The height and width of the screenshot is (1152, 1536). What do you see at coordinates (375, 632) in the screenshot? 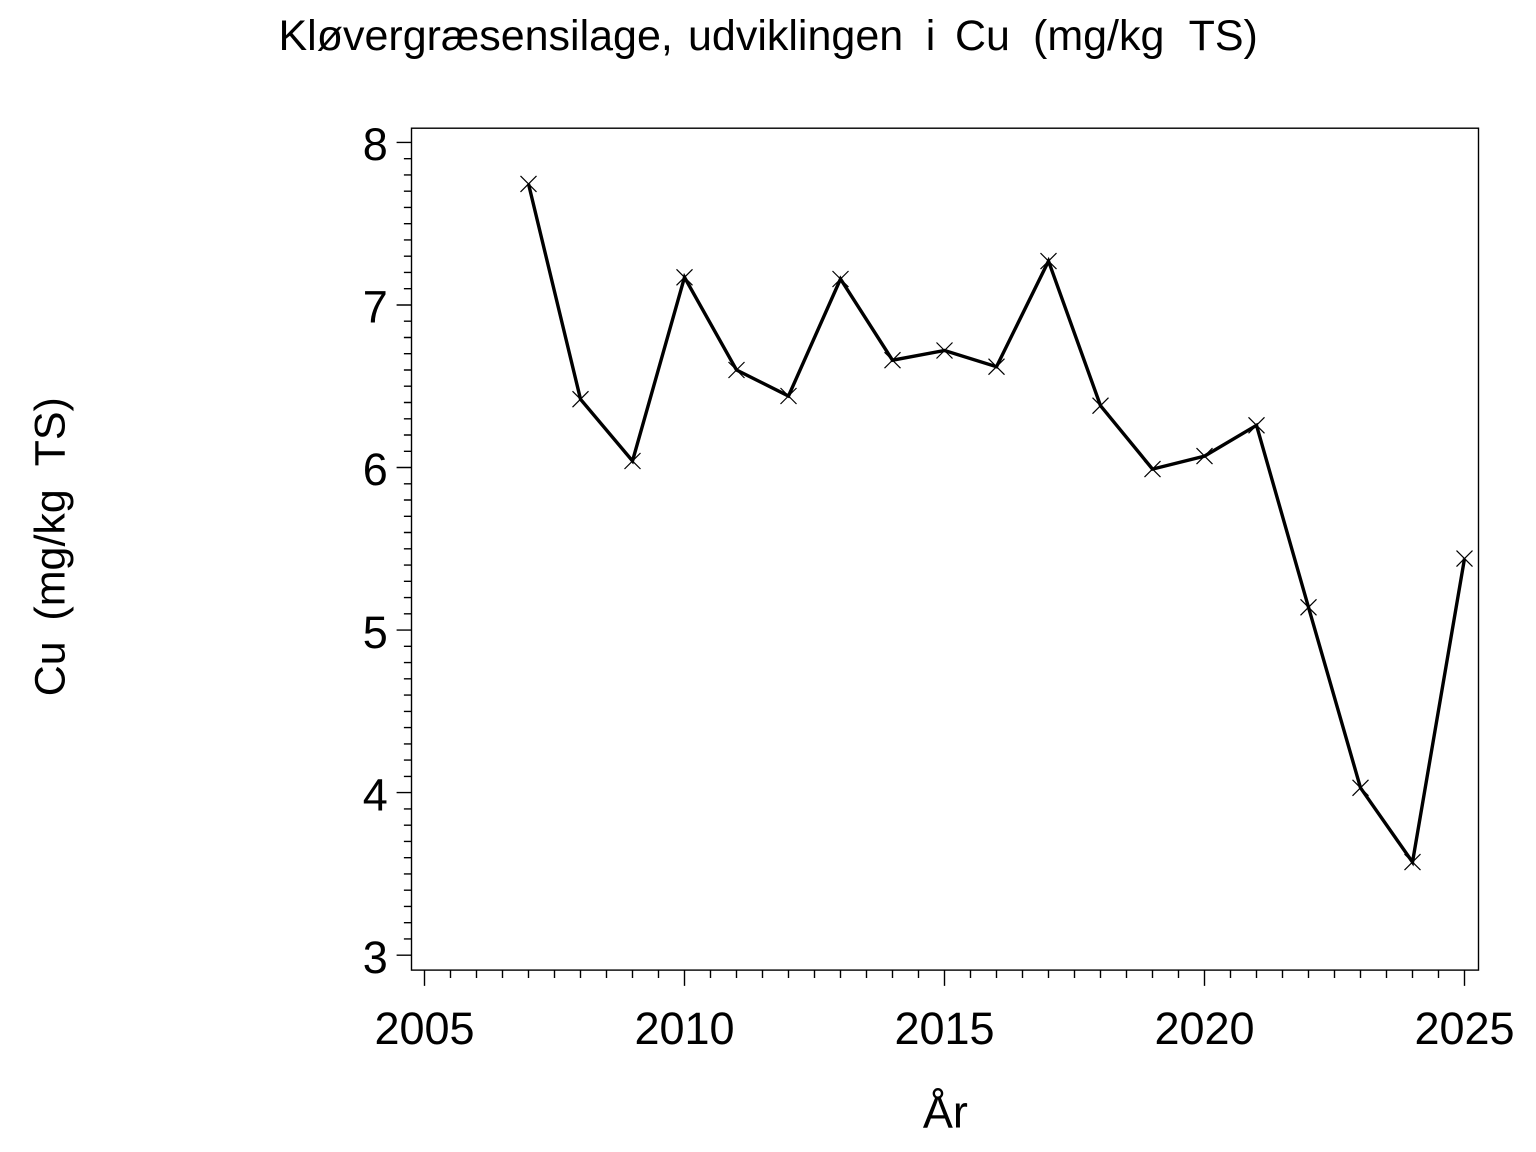
I see `svg-text: 5` at bounding box center [375, 632].